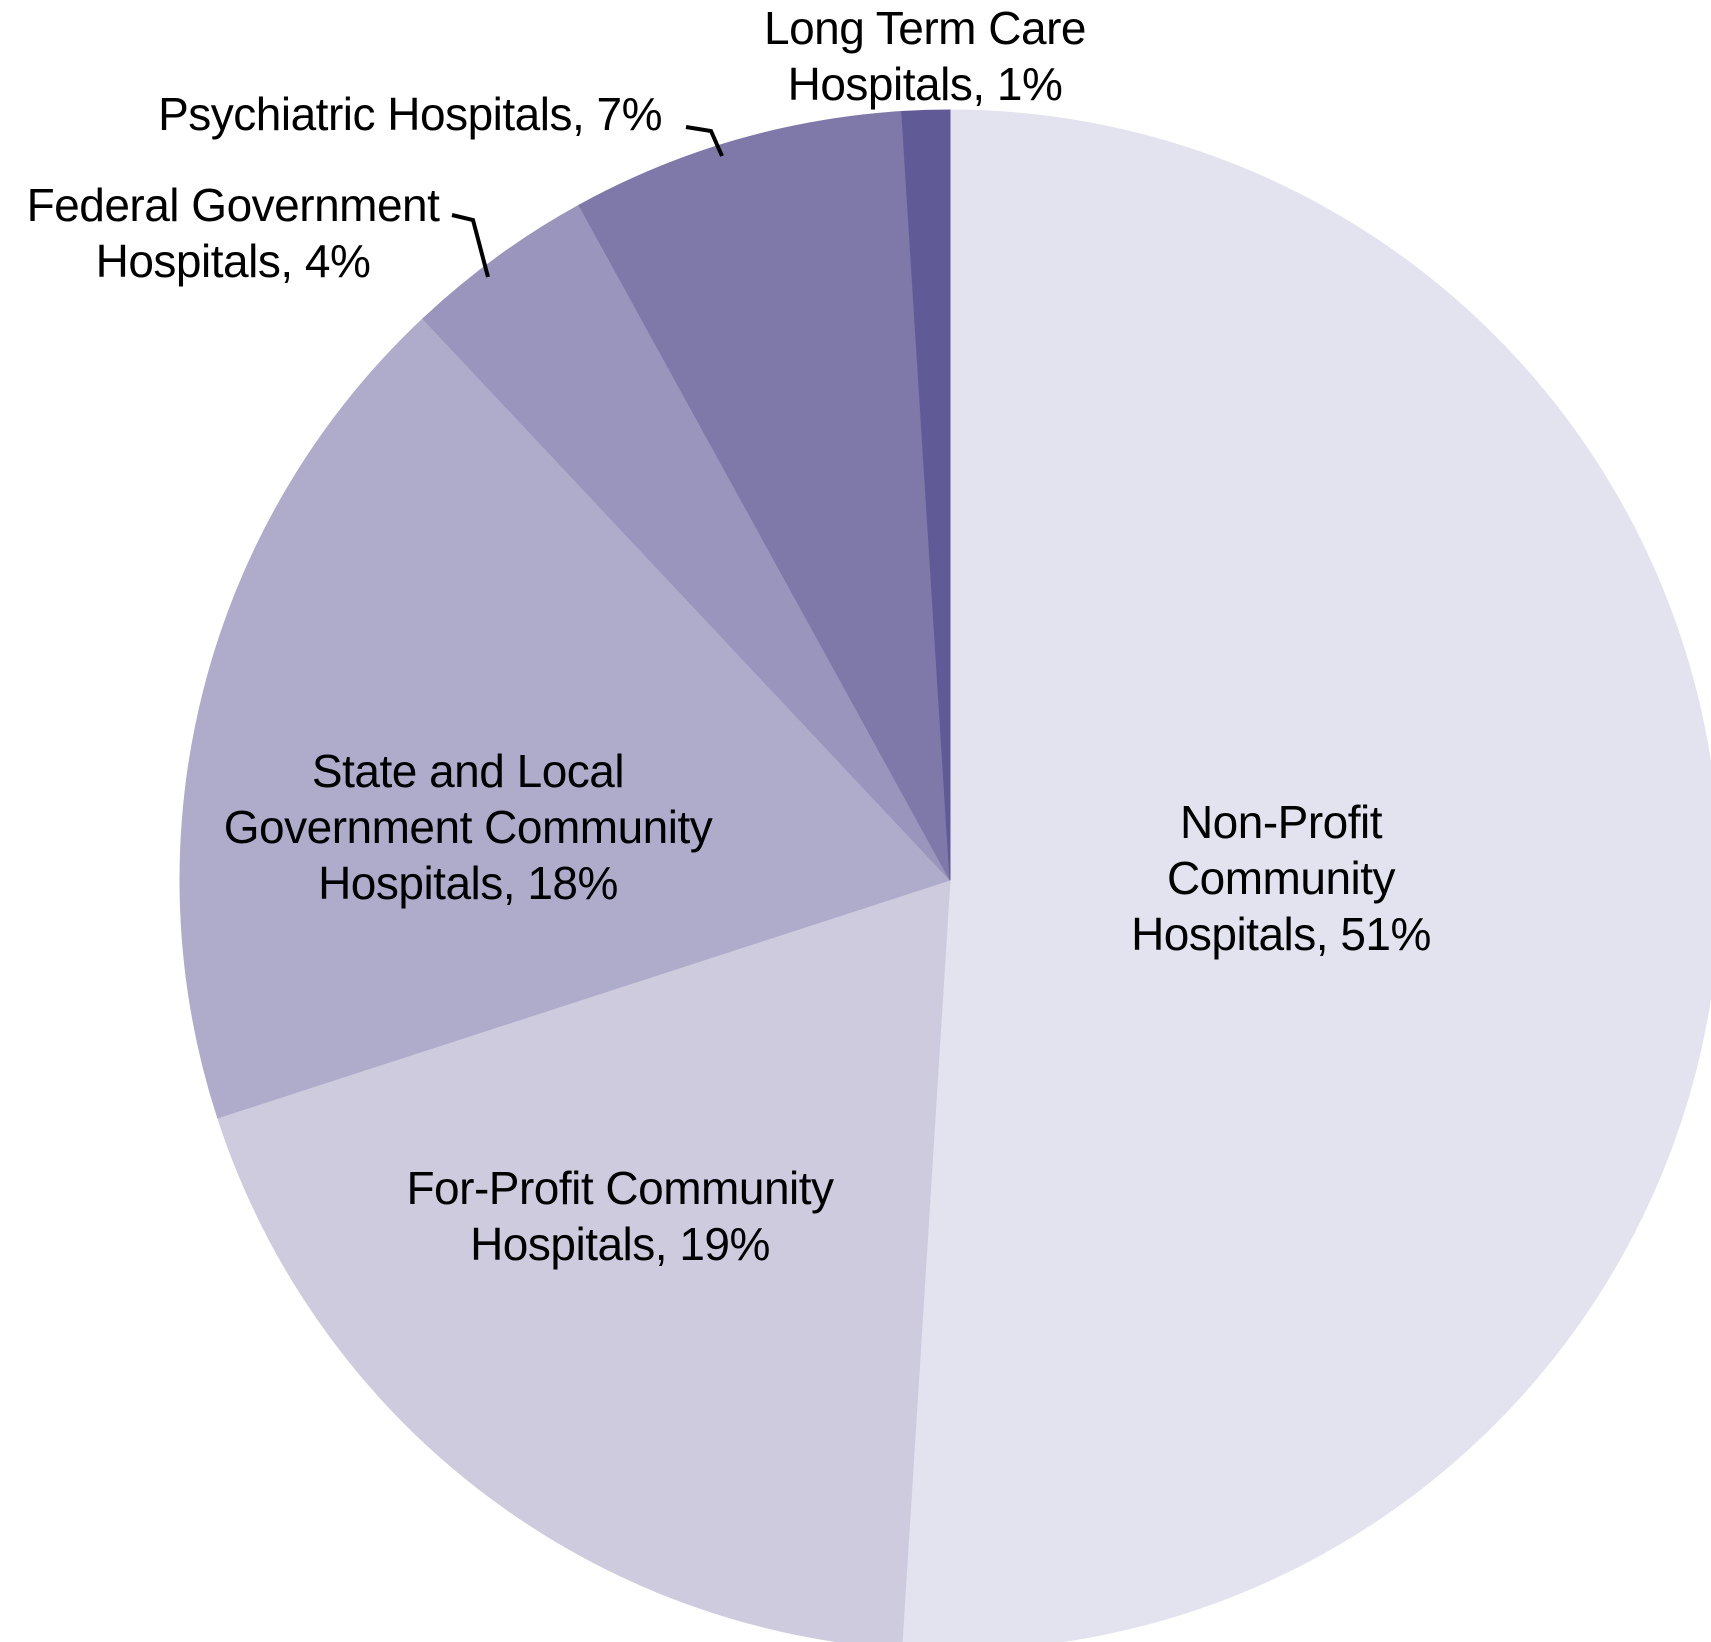 The width and height of the screenshot is (1711, 1642). Describe the element at coordinates (926, 495) in the screenshot. I see `pie-slice-long-term-care-hospitals` at that location.